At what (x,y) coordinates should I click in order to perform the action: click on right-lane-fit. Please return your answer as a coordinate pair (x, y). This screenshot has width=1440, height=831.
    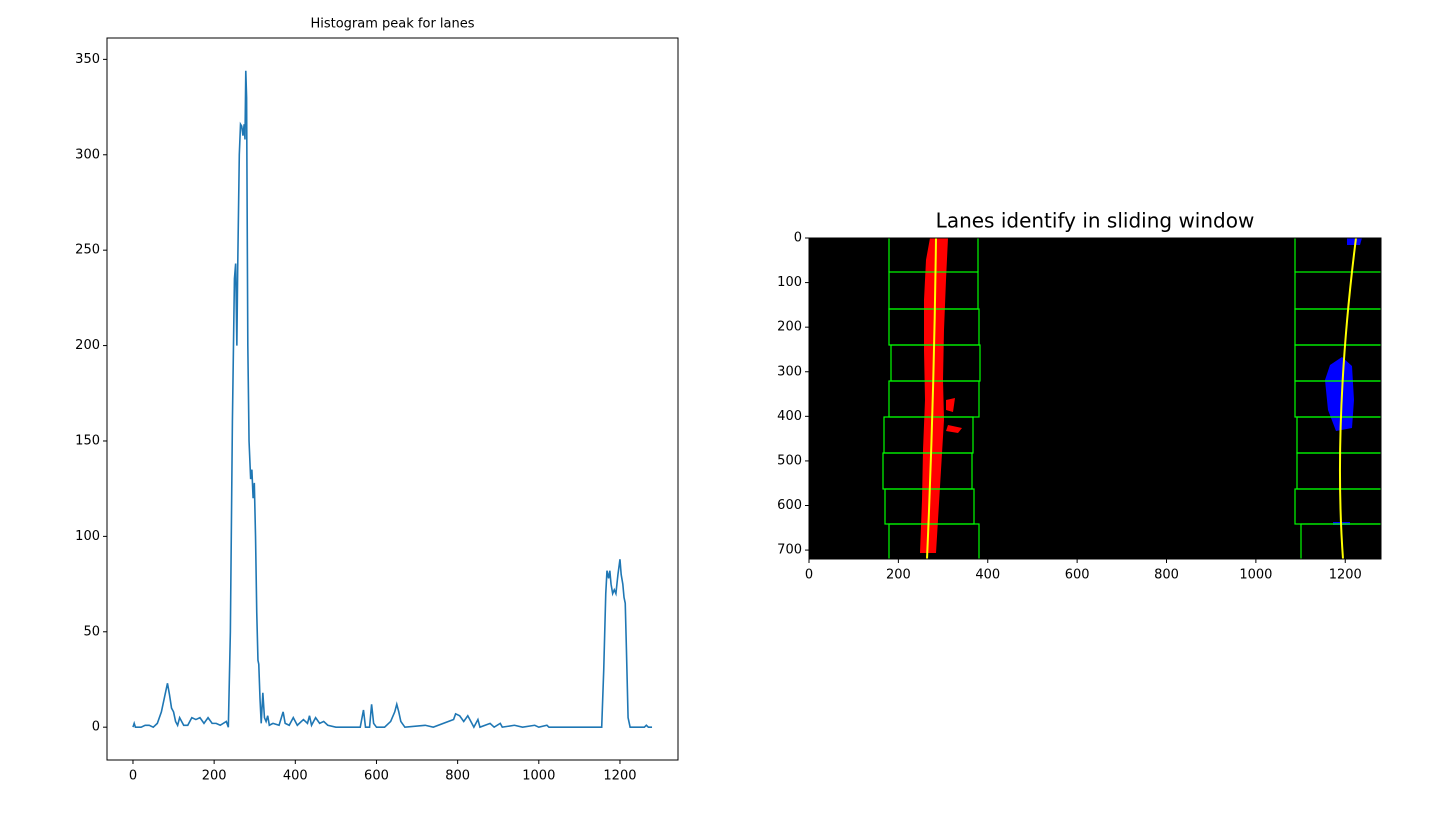
    Looking at the image, I should click on (1347, 398).